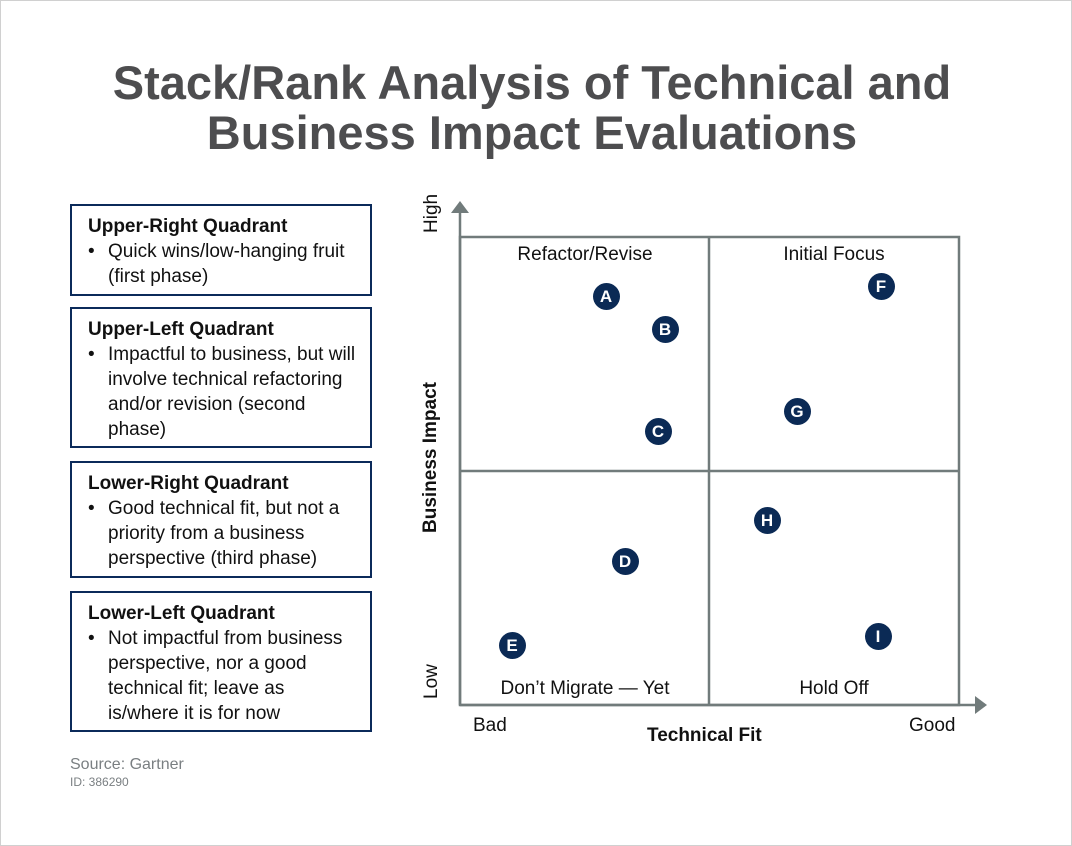  Describe the element at coordinates (704, 735) in the screenshot. I see `x-axis-title: Technical Fit` at that location.